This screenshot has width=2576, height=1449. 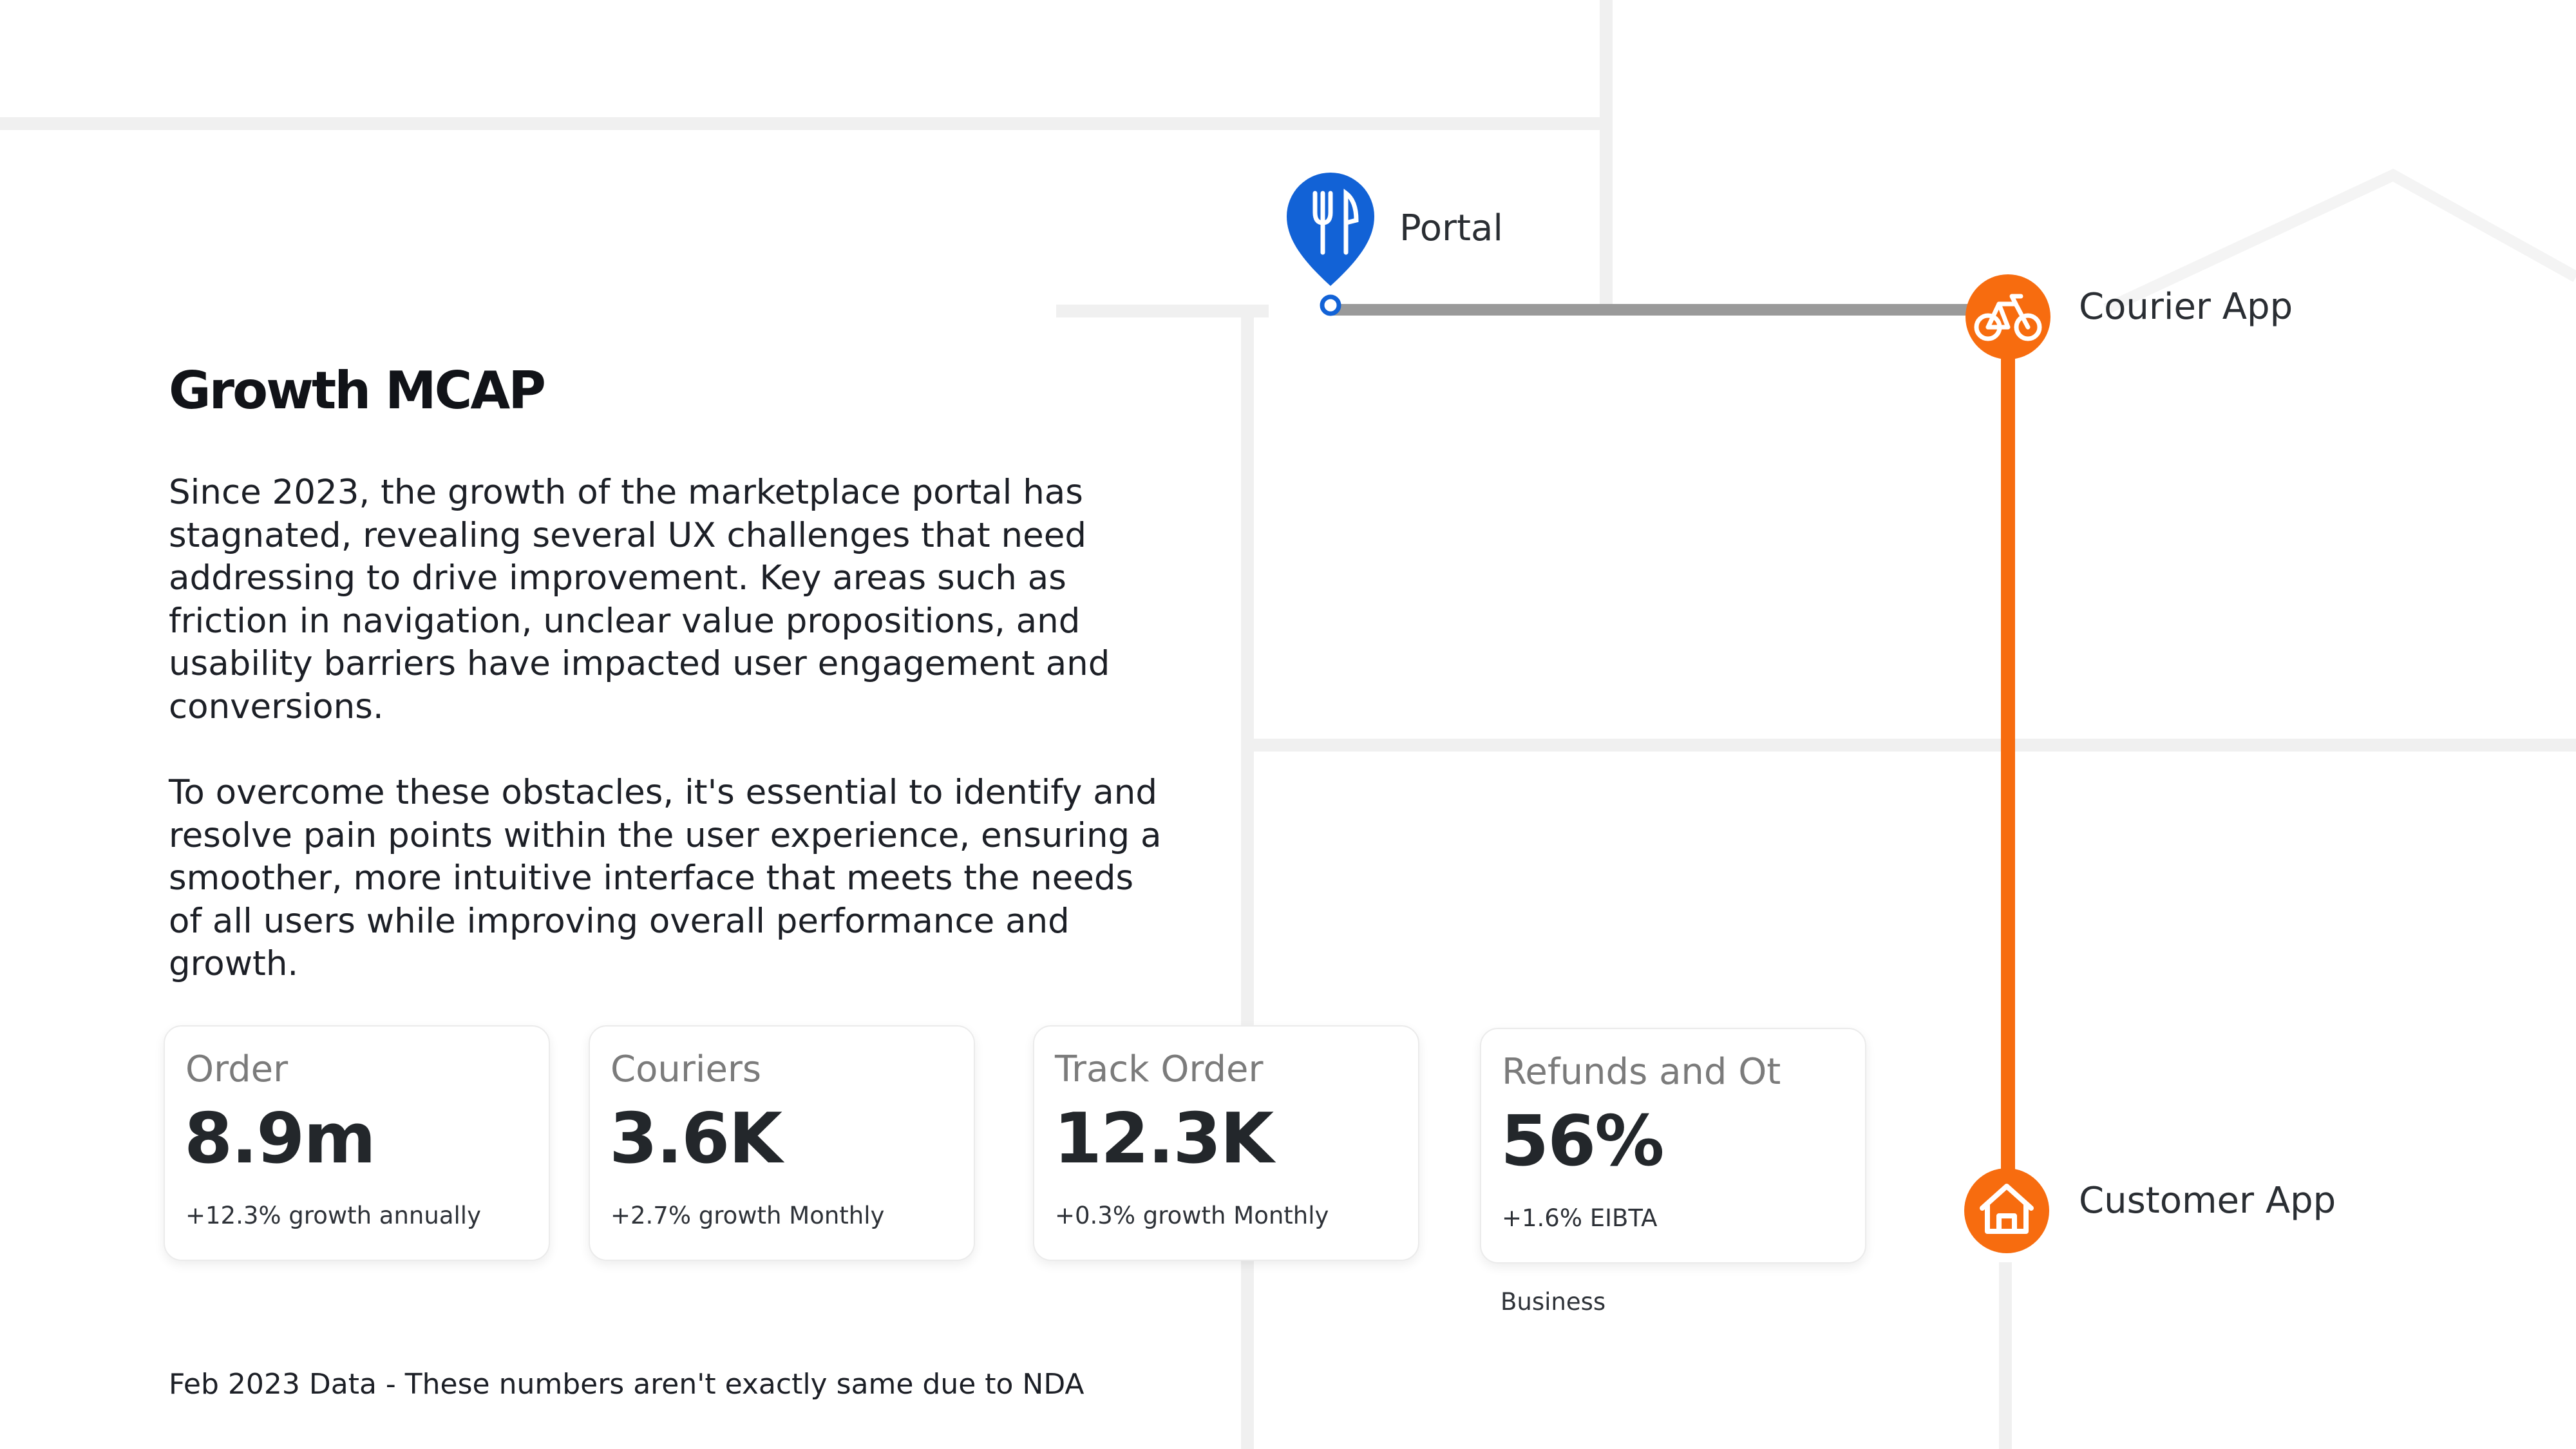 I want to click on metric-value: 12.3K, so click(x=1164, y=1139).